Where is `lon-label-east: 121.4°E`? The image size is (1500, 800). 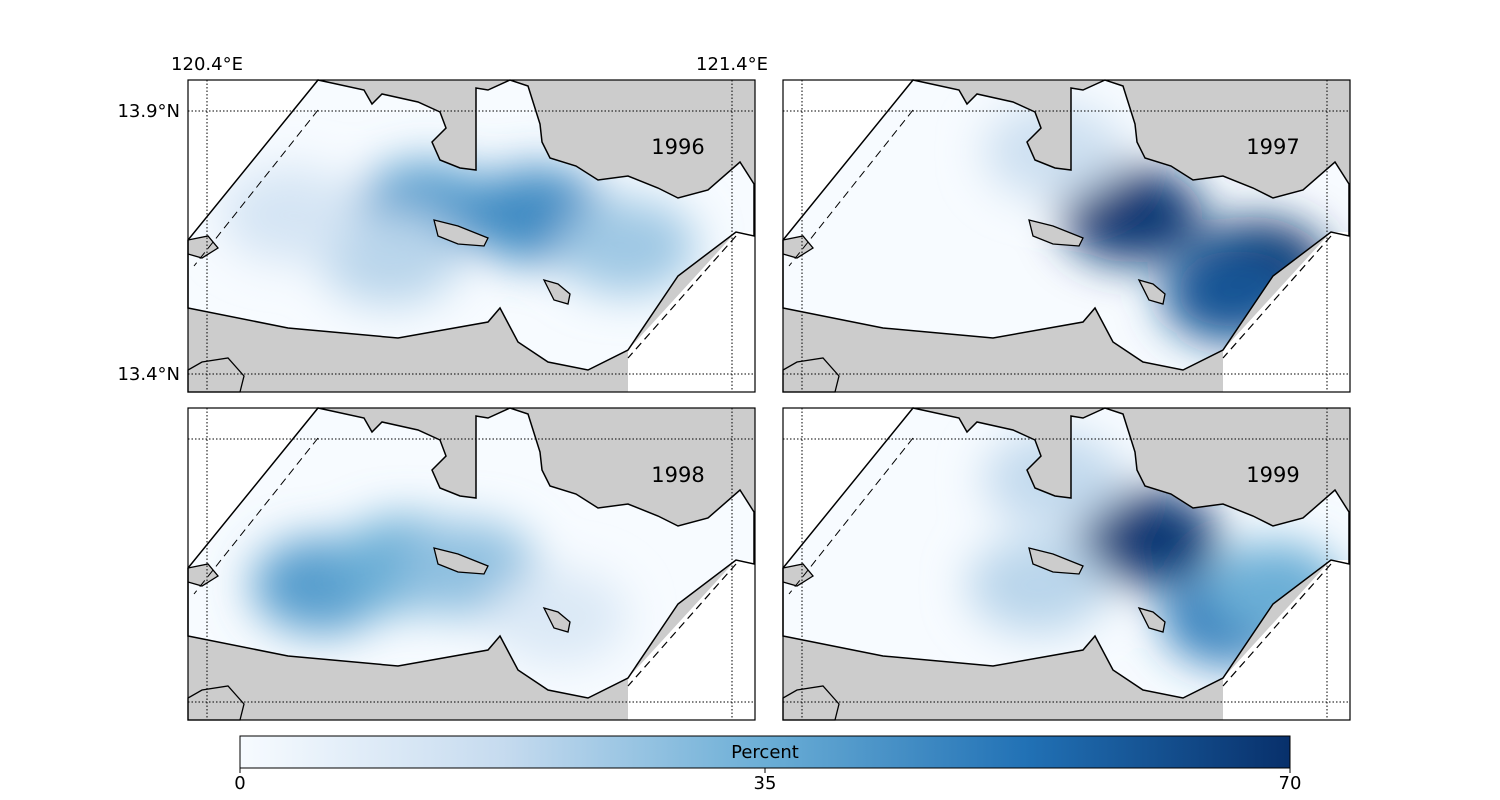
lon-label-east: 121.4°E is located at coordinates (732, 64).